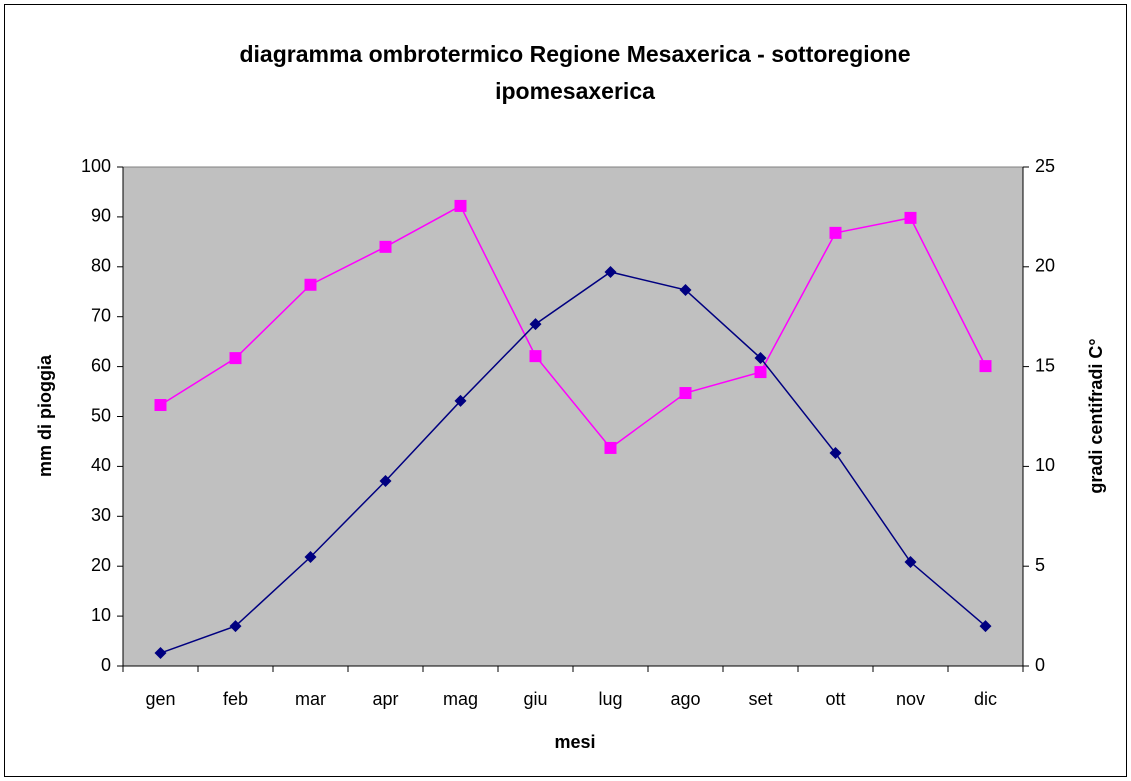  What do you see at coordinates (101, 415) in the screenshot?
I see `y-tick-label: 50` at bounding box center [101, 415].